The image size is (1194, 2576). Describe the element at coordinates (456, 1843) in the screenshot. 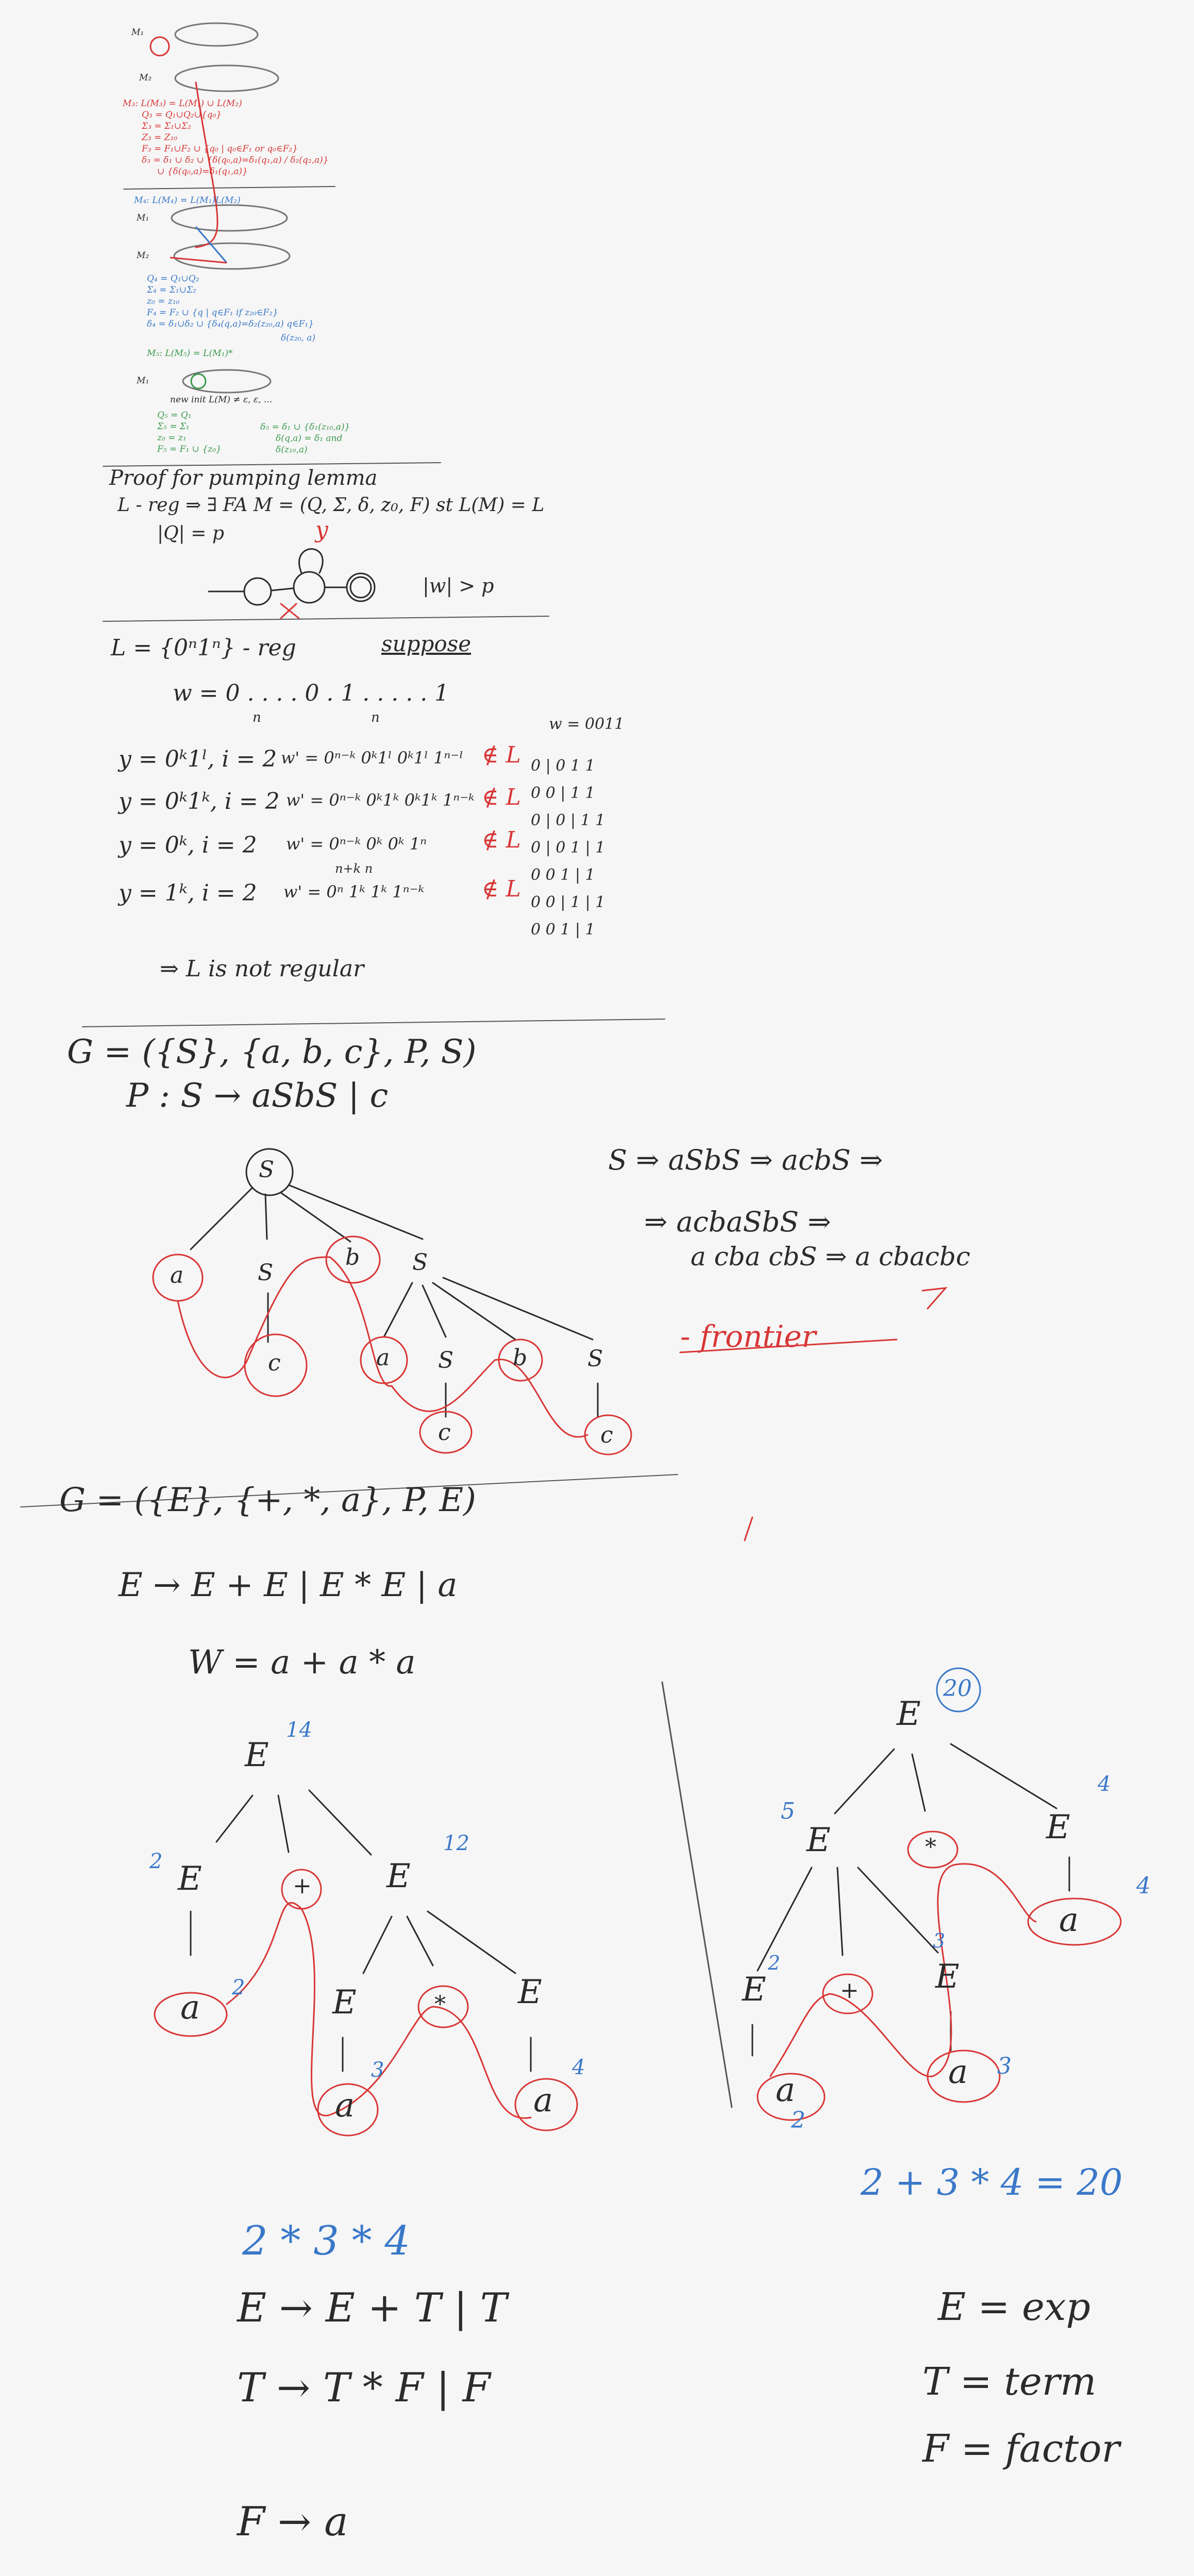

I see `tree2-value: 12` at that location.